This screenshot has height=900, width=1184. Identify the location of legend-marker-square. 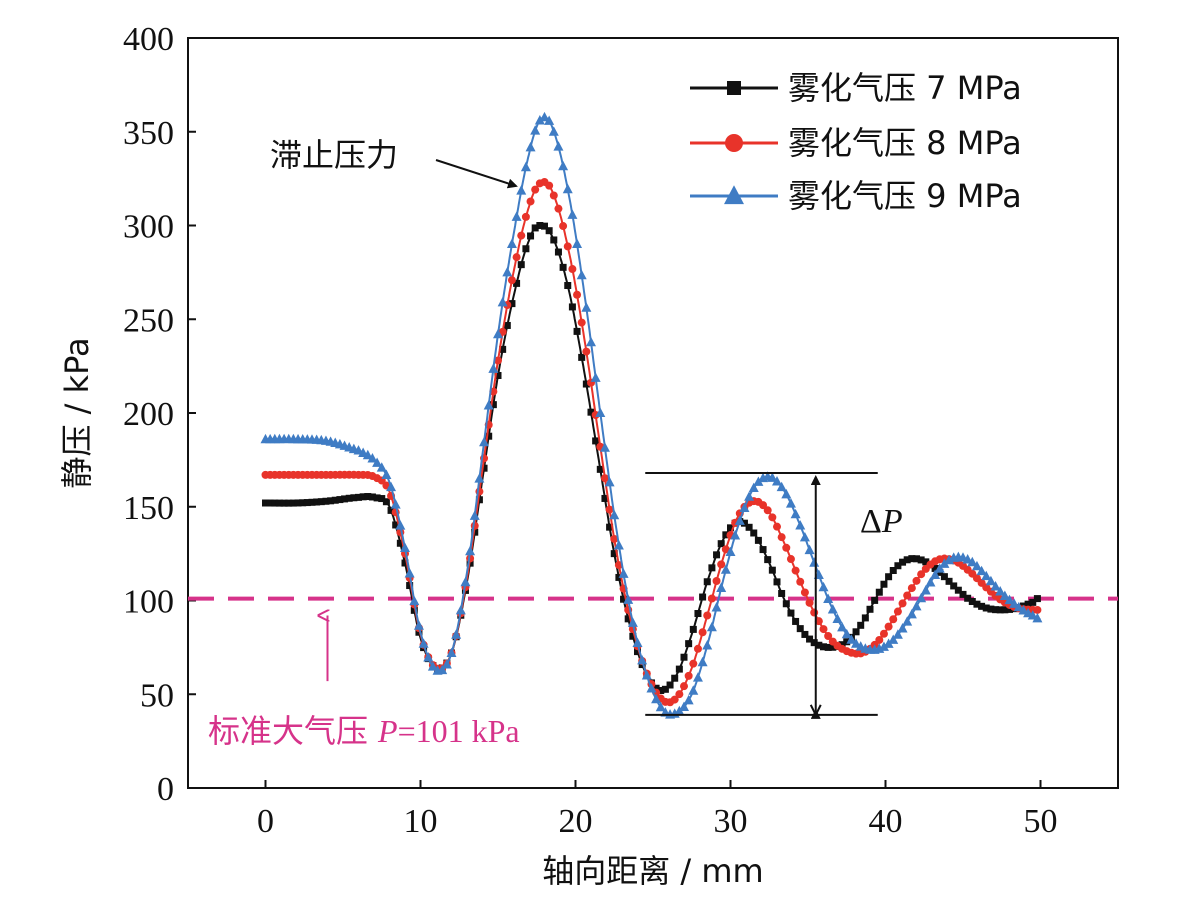
(734, 88).